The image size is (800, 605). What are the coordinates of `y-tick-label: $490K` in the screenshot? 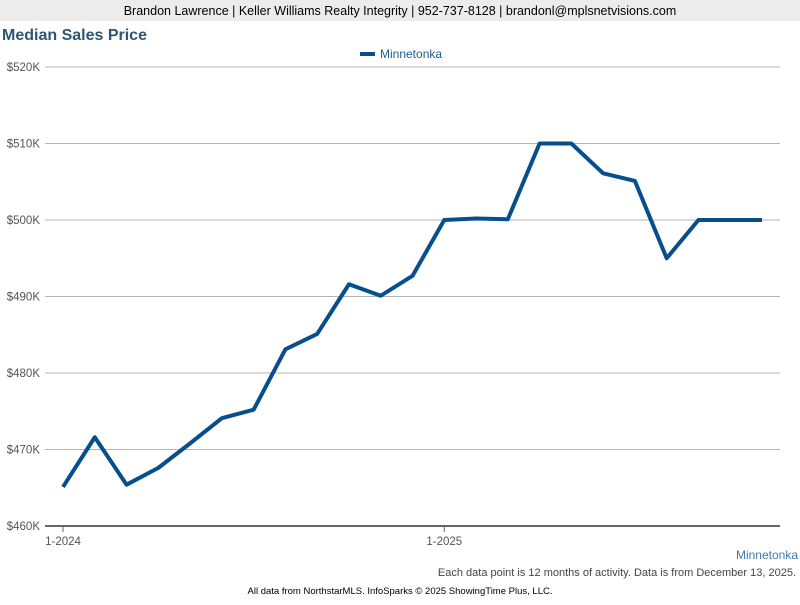 It's located at (24, 298).